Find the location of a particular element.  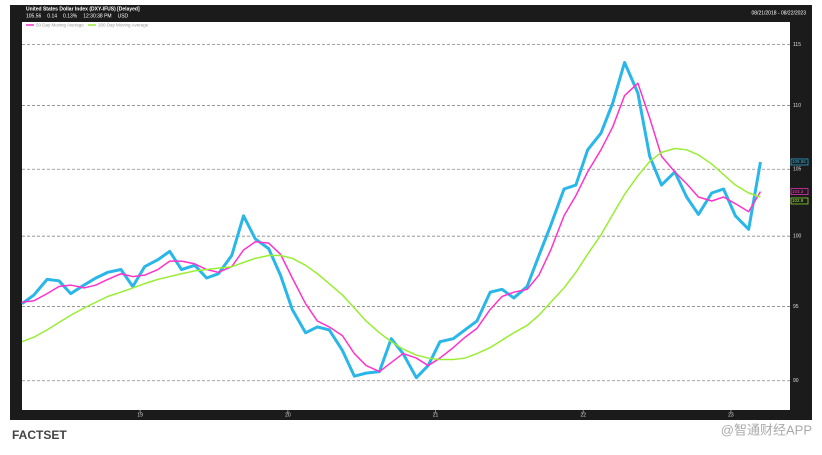

x-tick-label: 20 is located at coordinates (288, 415).